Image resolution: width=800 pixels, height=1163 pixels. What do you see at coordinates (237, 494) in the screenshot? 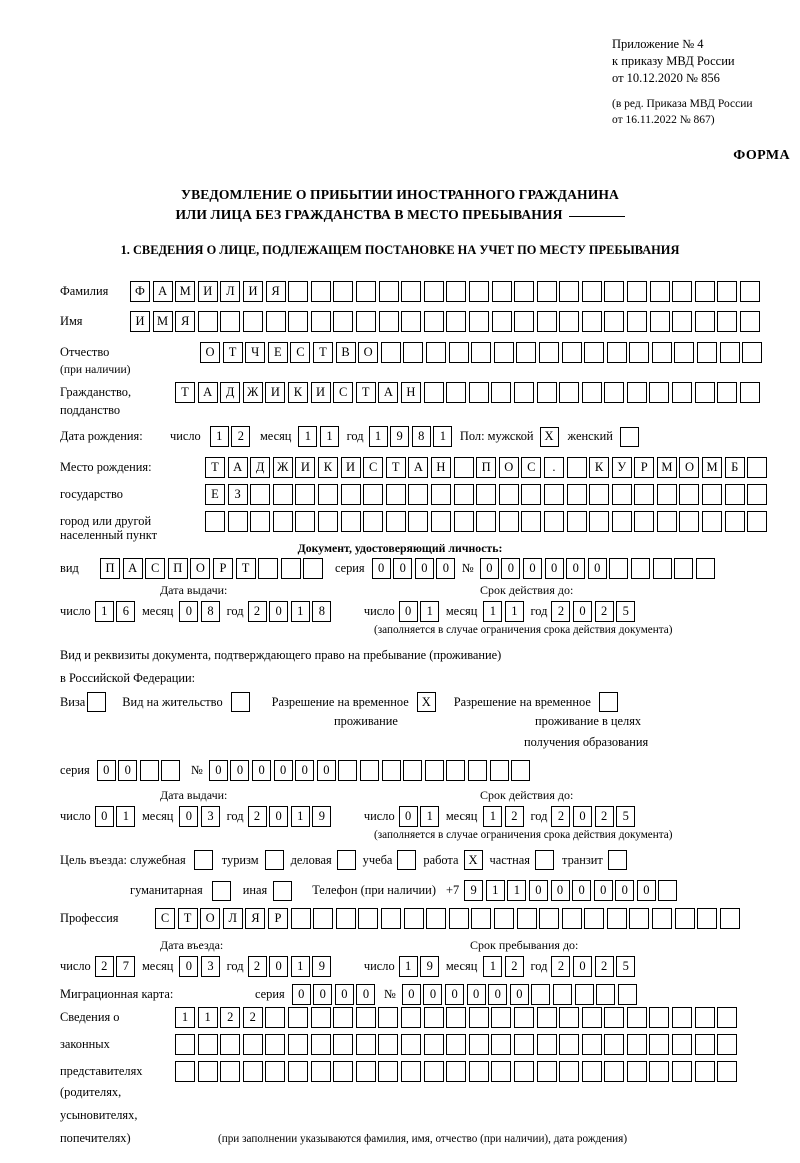
I see `char-box: З` at bounding box center [237, 494].